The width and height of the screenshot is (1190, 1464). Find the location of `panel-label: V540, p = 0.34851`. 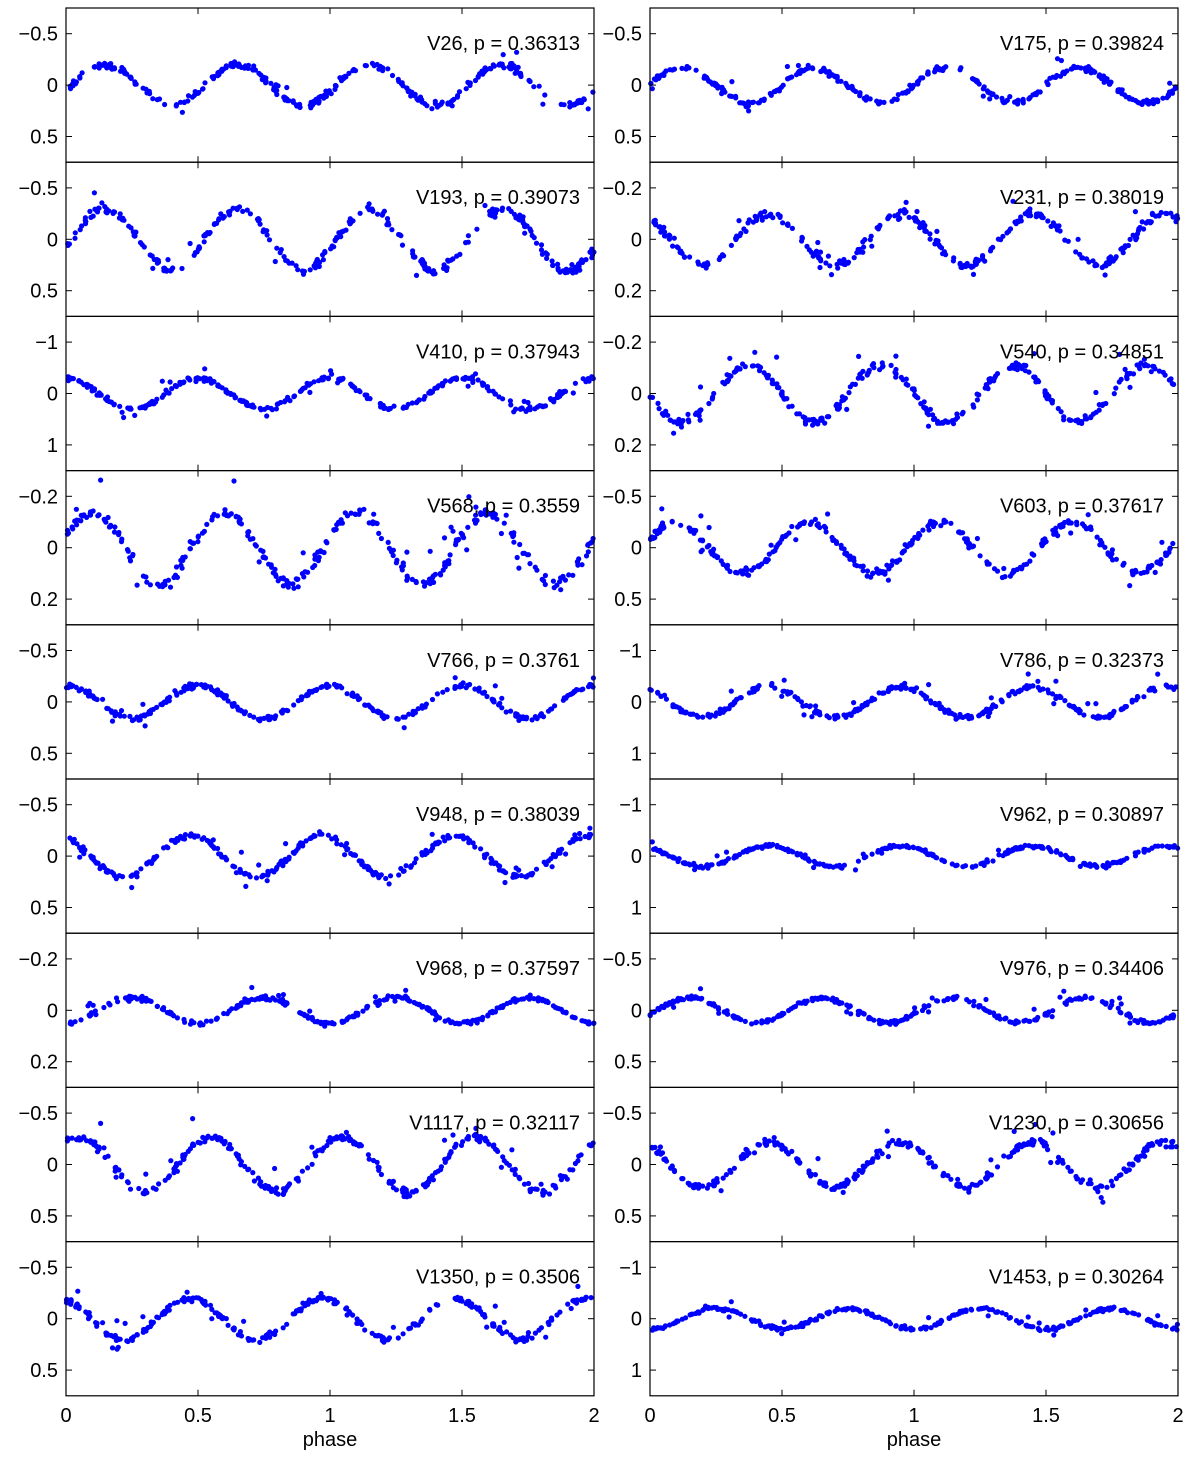

panel-label: V540, p = 0.34851 is located at coordinates (1082, 352).